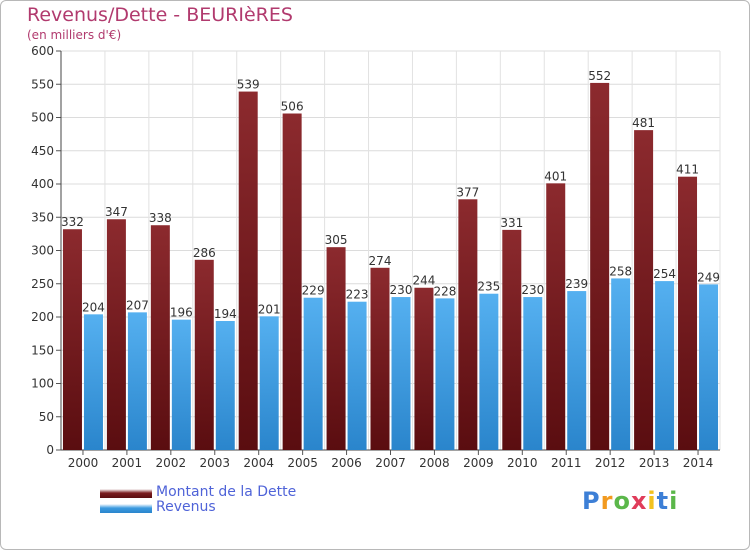 This screenshot has height=550, width=750. I want to click on legend-swatch-revenus, so click(126, 508).